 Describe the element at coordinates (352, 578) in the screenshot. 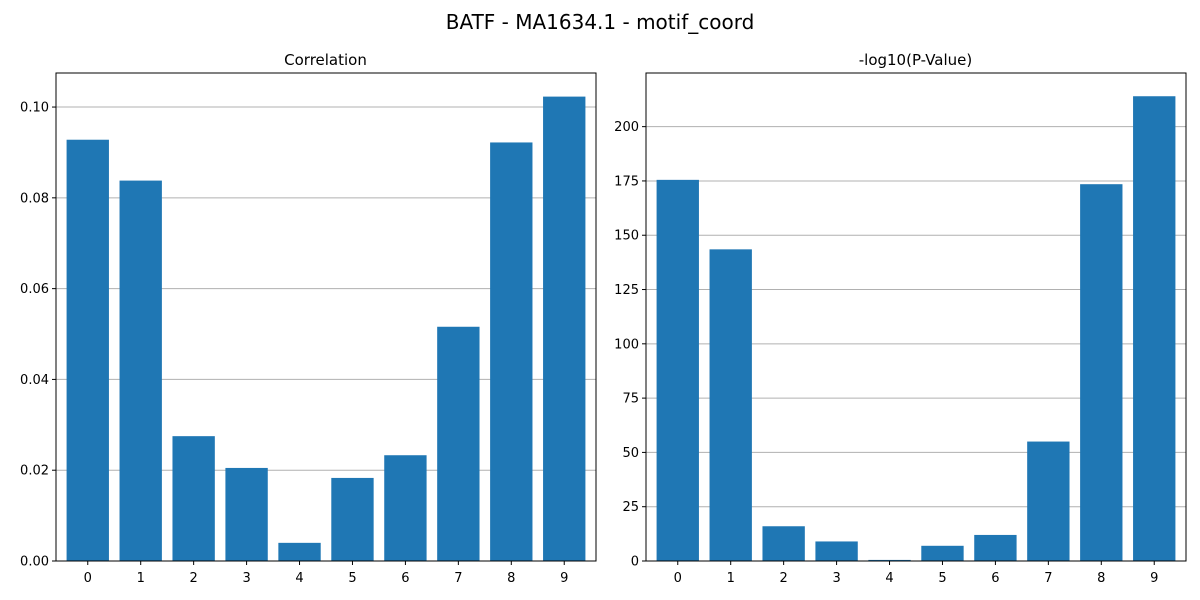

I see `correlation-xtick-label: 5` at that location.